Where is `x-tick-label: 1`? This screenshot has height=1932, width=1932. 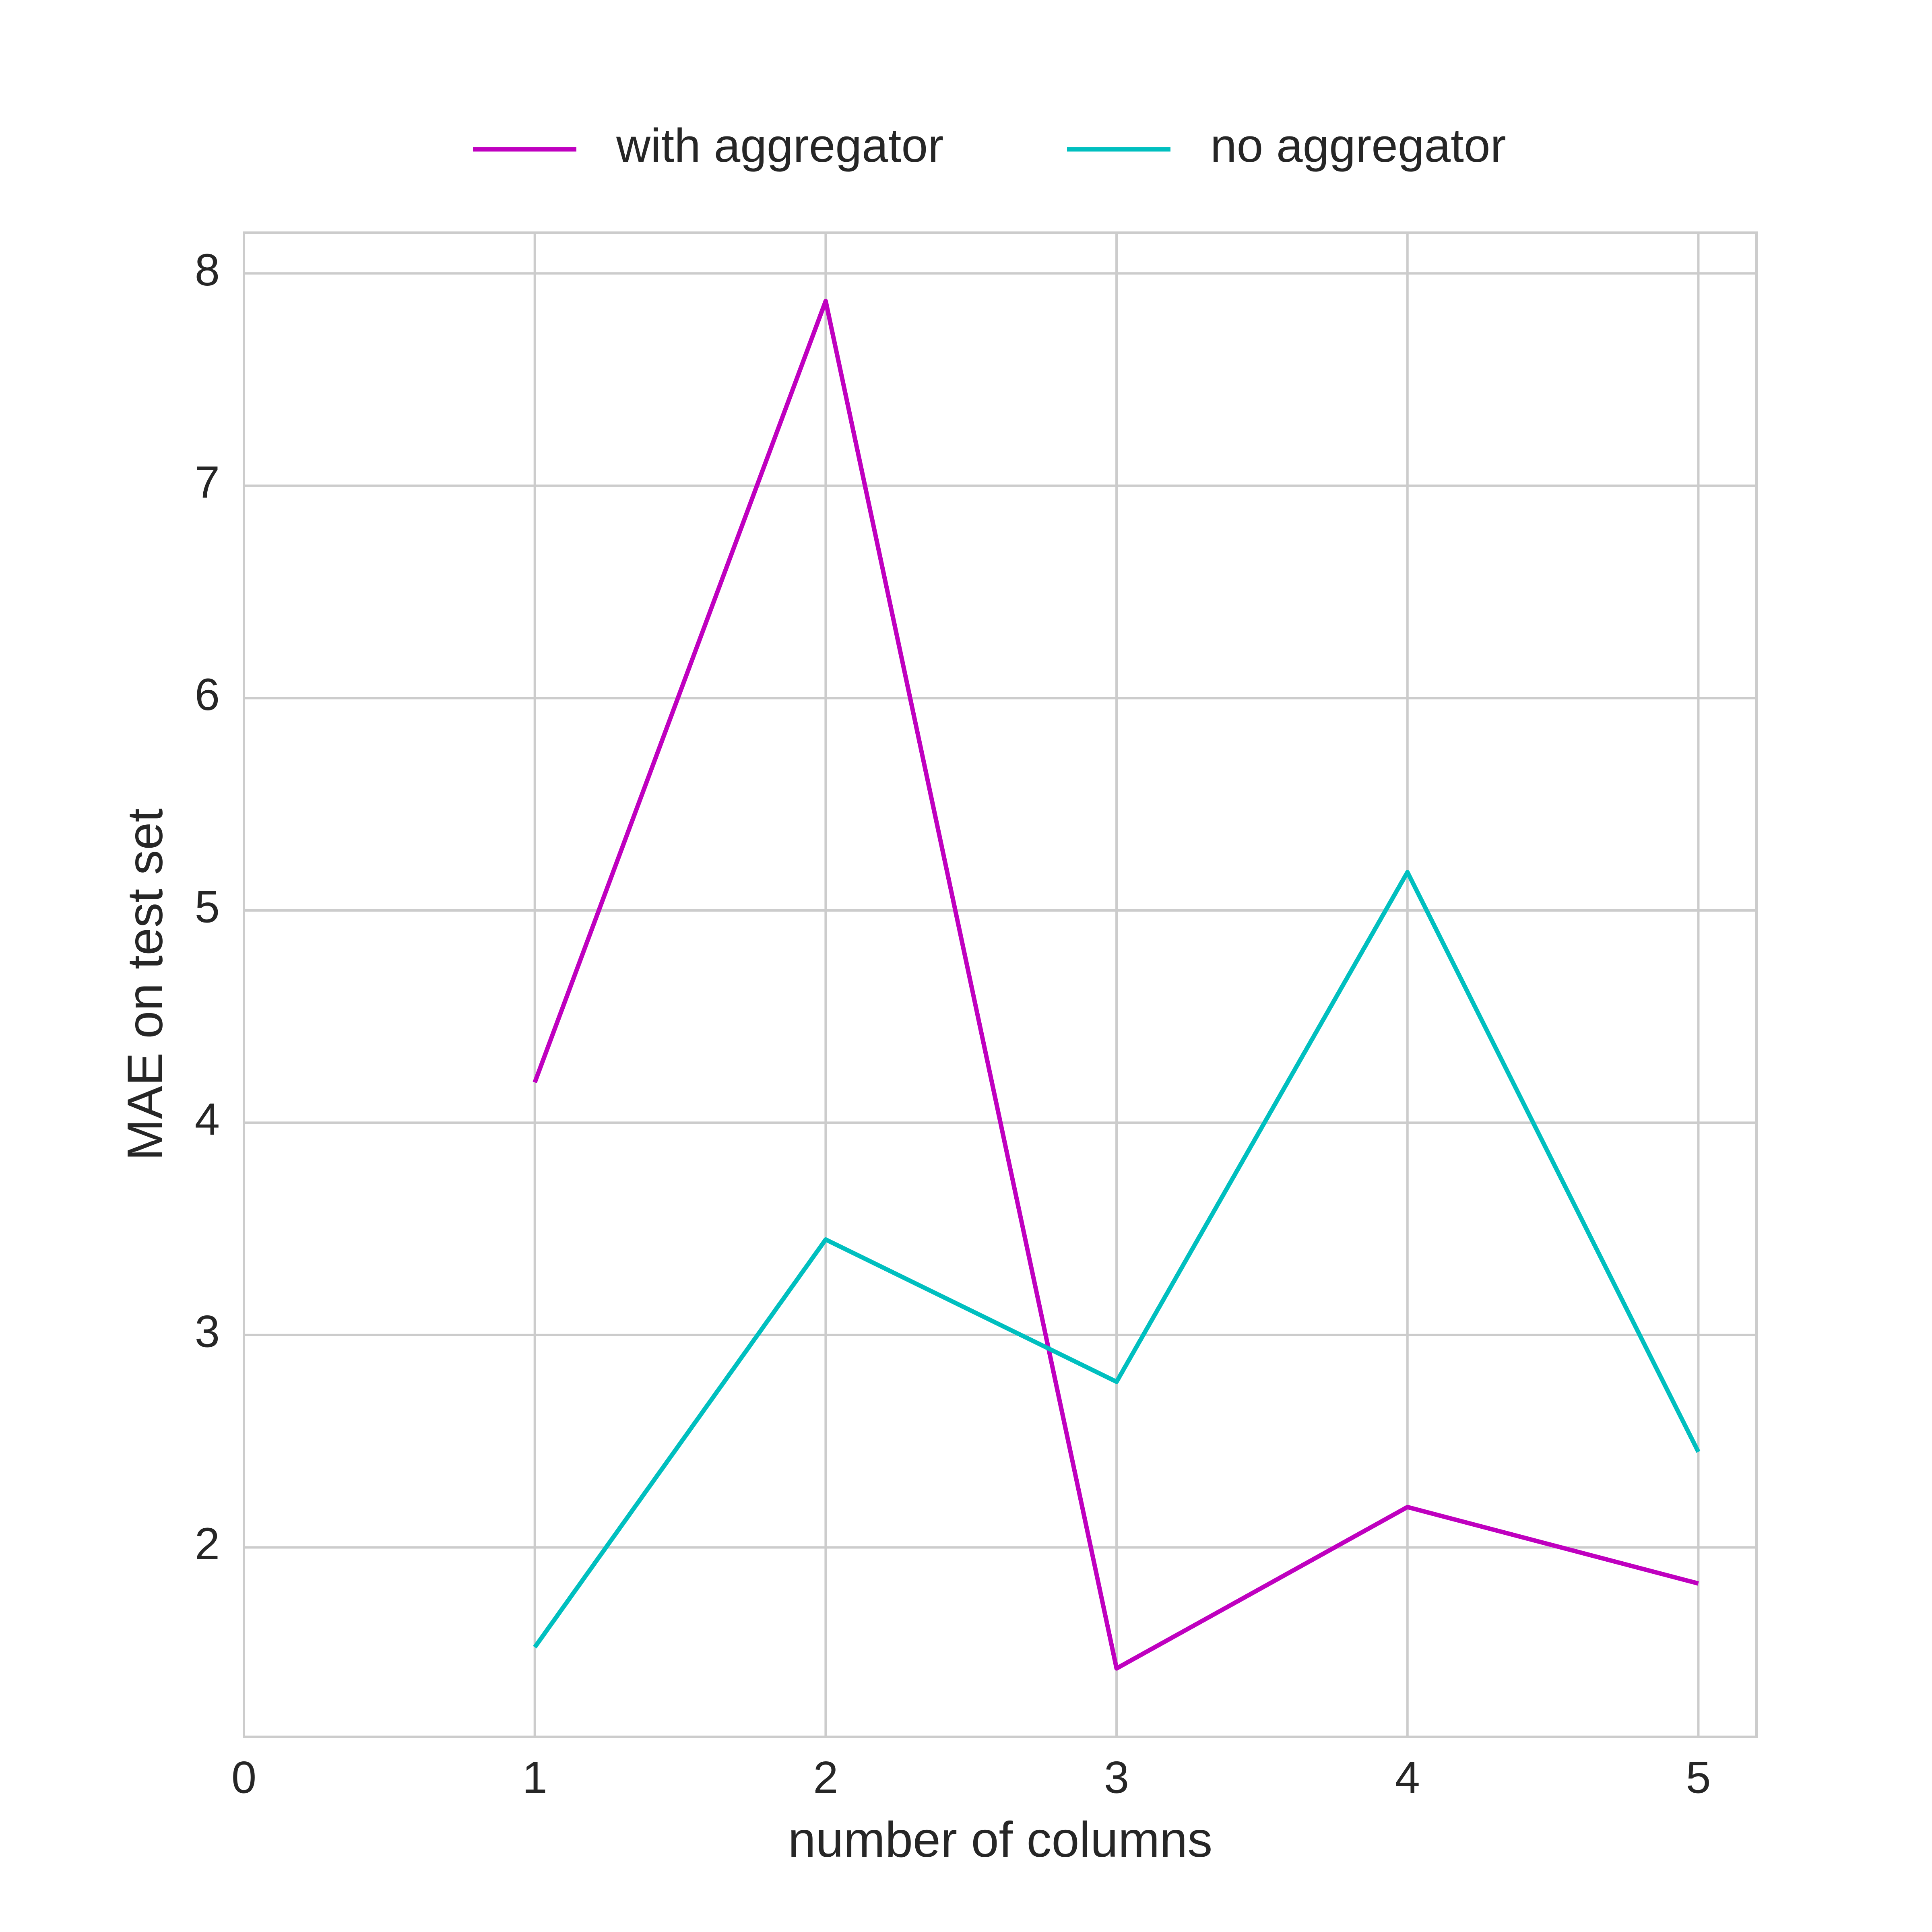 x-tick-label: 1 is located at coordinates (534, 1777).